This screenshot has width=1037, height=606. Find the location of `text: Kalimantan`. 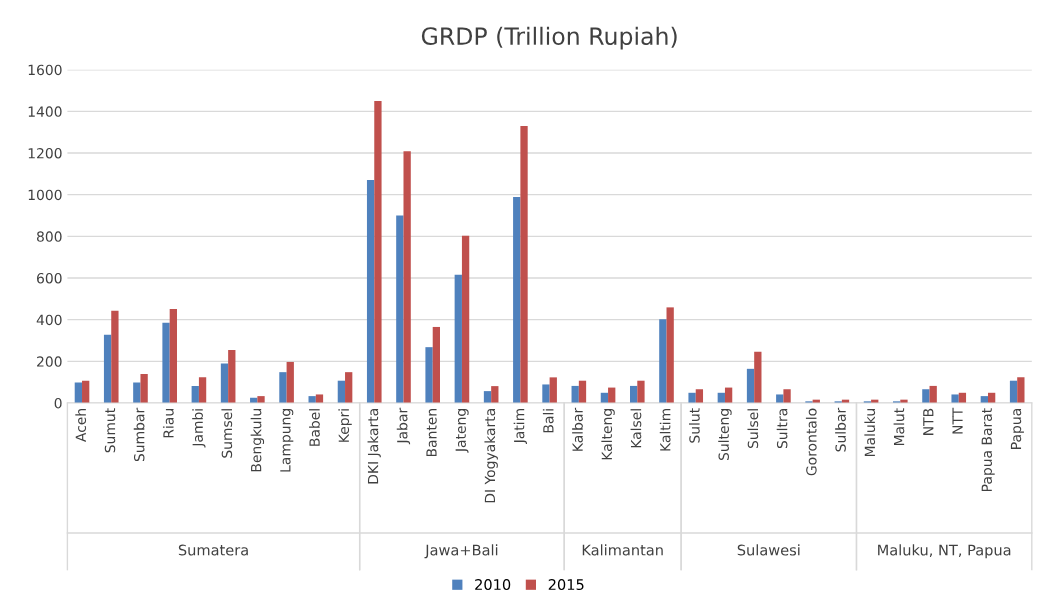

text: Kalimantan is located at coordinates (622, 550).